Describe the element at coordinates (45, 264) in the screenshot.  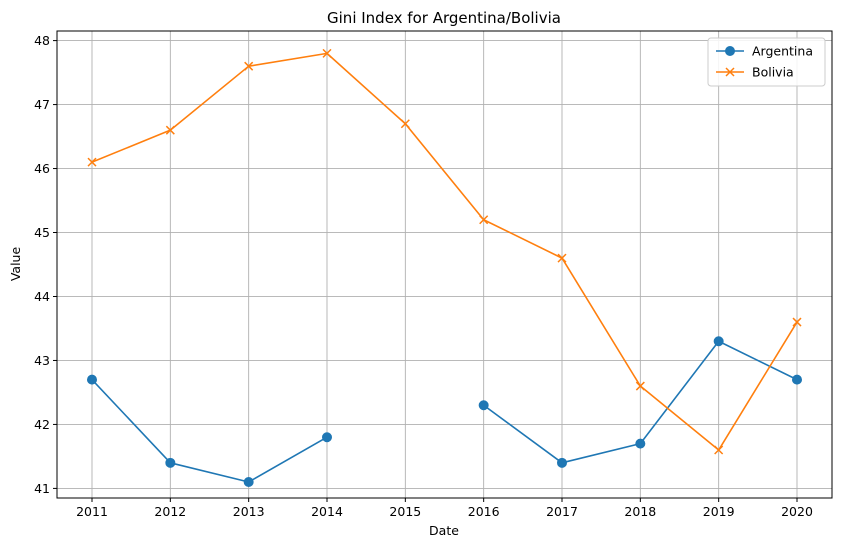
I see `y-axis: 41 42 43 44 45 46 47 48` at that location.